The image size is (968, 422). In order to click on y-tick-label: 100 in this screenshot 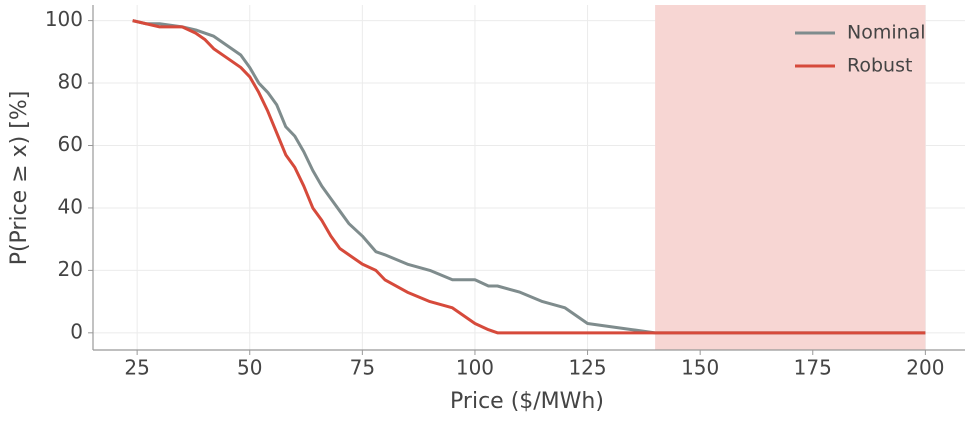, I will do `click(64, 19)`.